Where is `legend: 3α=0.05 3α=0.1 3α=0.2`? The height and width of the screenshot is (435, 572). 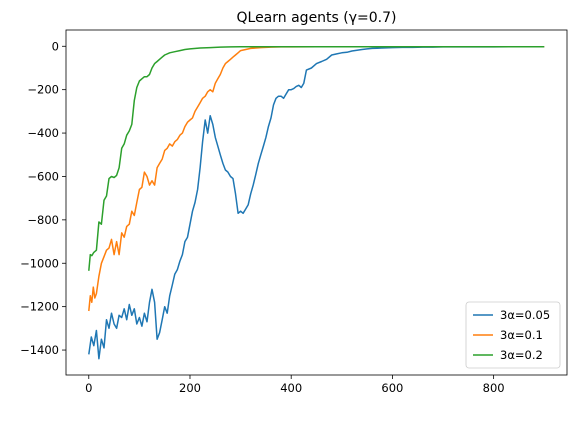 legend: 3α=0.05 3α=0.1 3α=0.2 is located at coordinates (513, 335).